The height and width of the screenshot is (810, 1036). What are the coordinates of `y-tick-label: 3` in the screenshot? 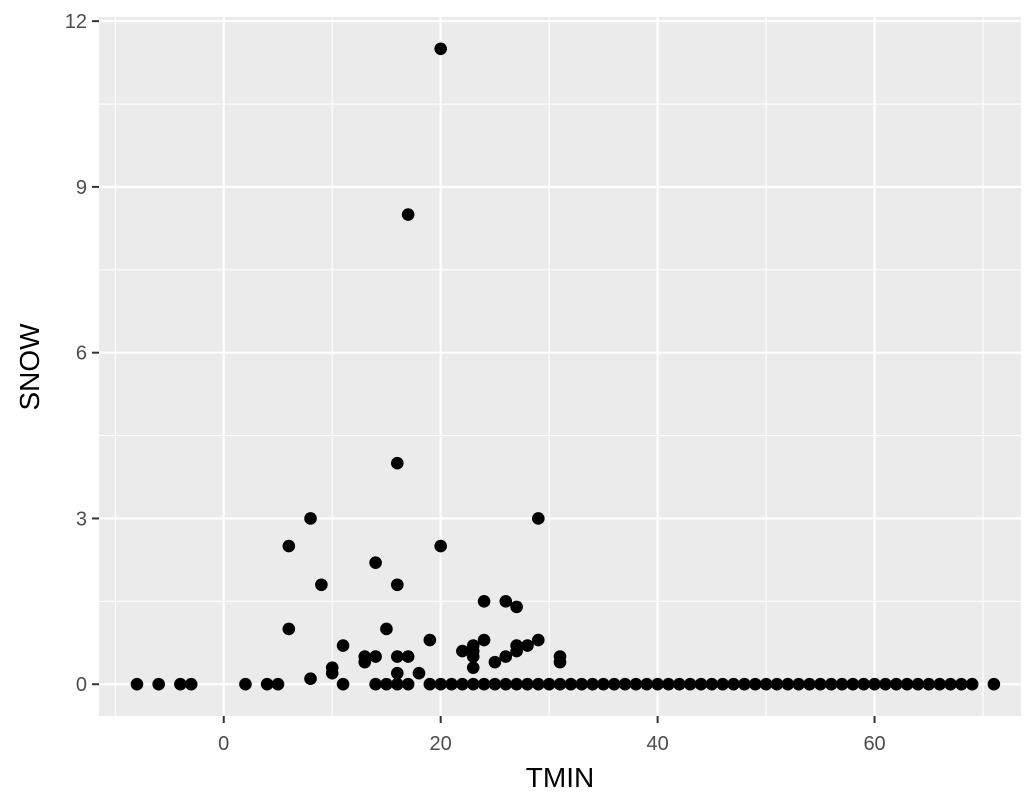 It's located at (81, 519).